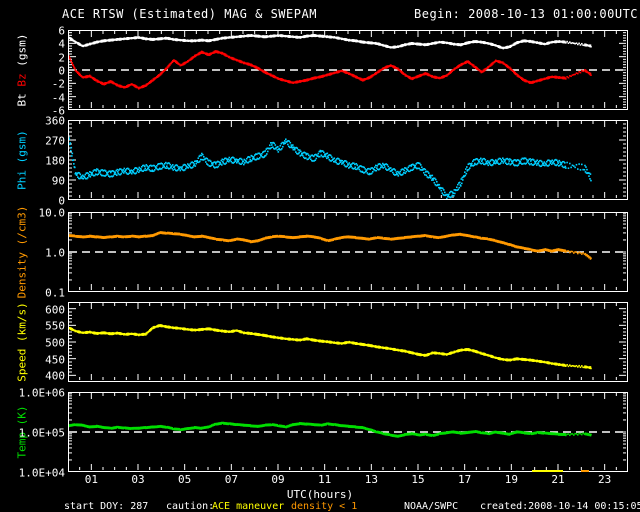 Image resolution: width=640 pixels, height=512 pixels. Describe the element at coordinates (55, 310) in the screenshot. I see `y-tick-label: 600` at that location.